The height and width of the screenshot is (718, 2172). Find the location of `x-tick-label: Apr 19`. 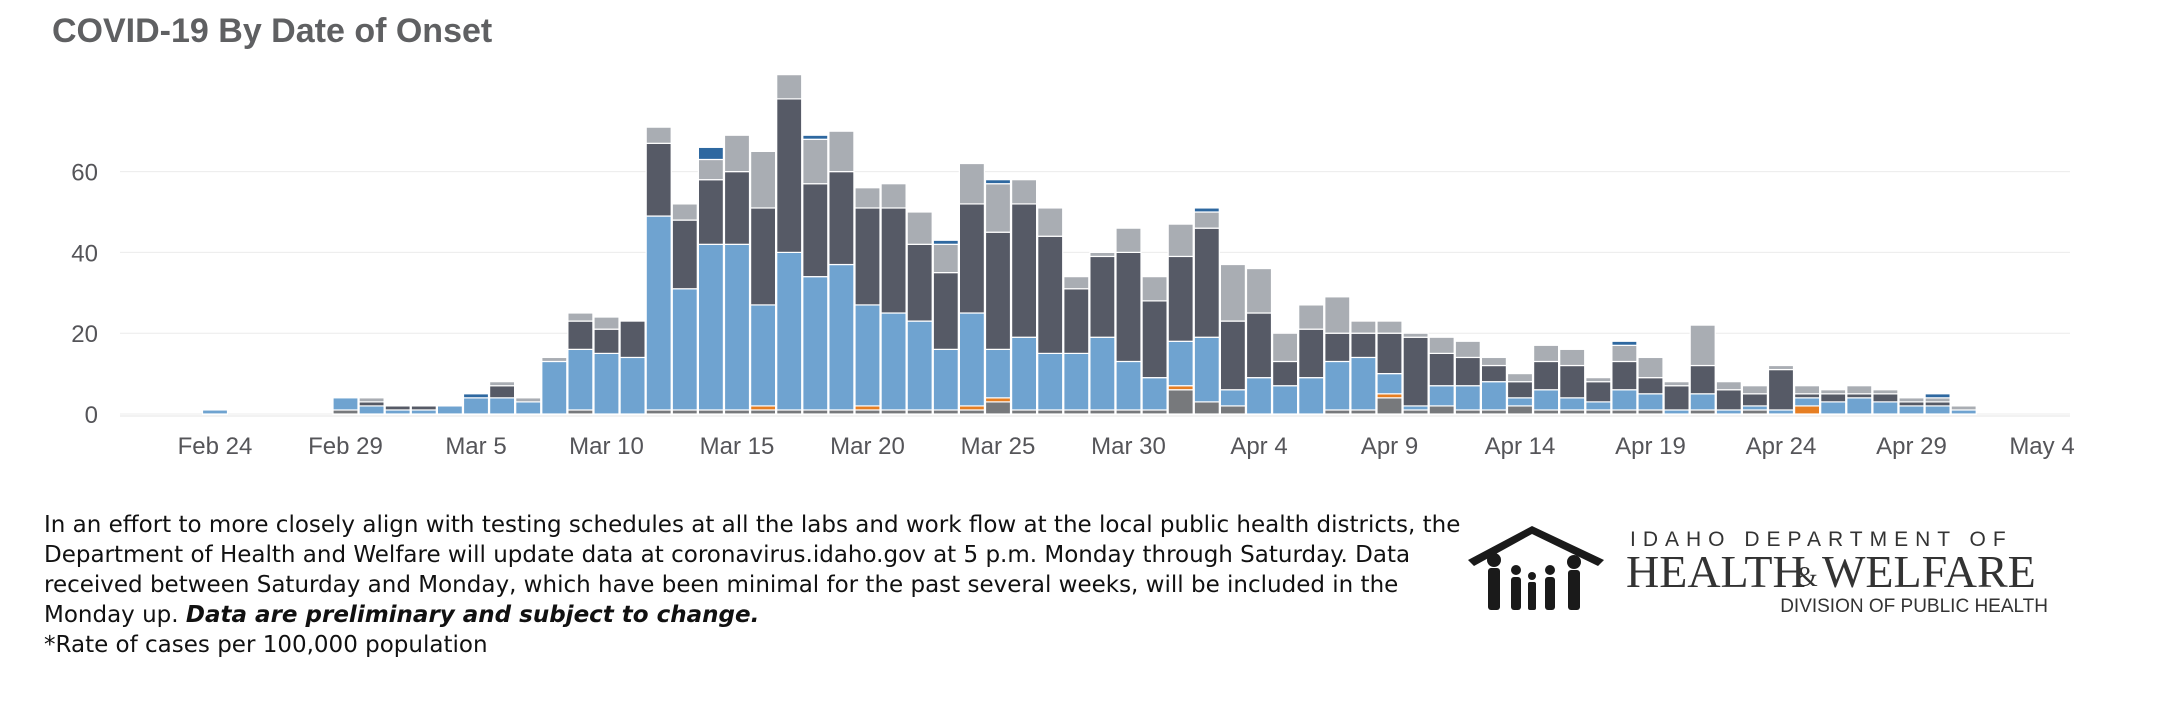

x-tick-label: Apr 19 is located at coordinates (1650, 446).